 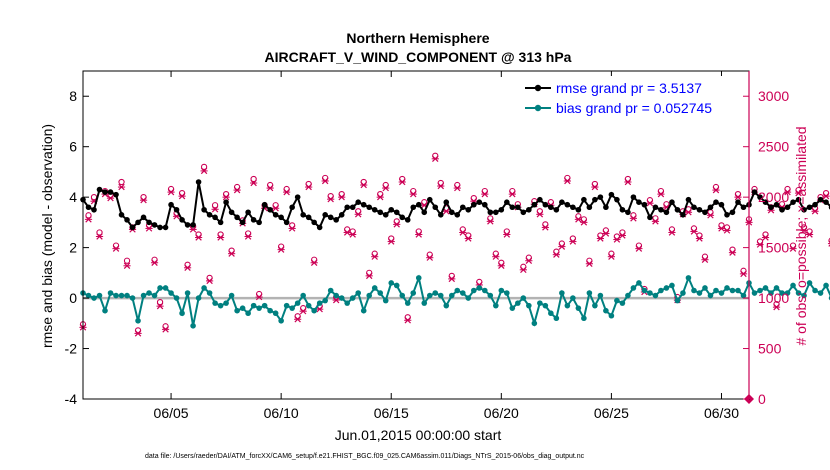 I want to click on y-tick-label: 4, so click(x=73, y=197).